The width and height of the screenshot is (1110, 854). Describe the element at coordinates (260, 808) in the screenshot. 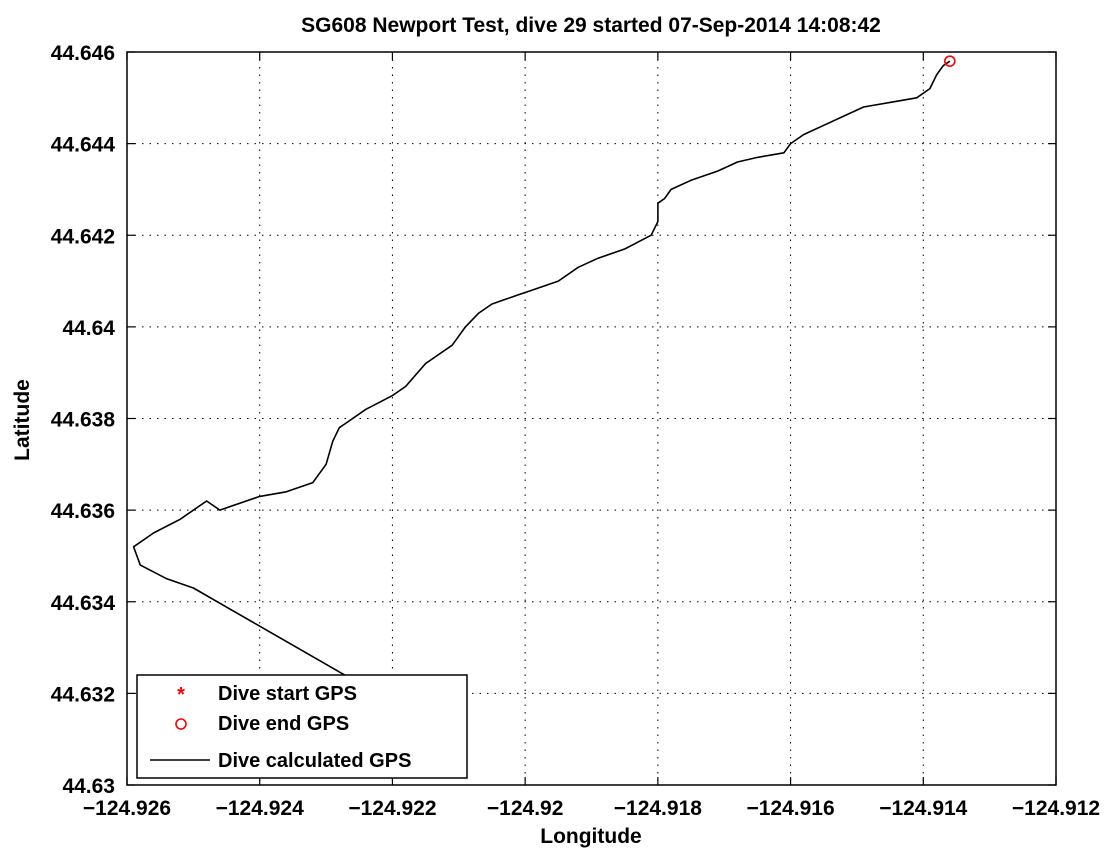

I see `x-tick-label: −124.924` at that location.